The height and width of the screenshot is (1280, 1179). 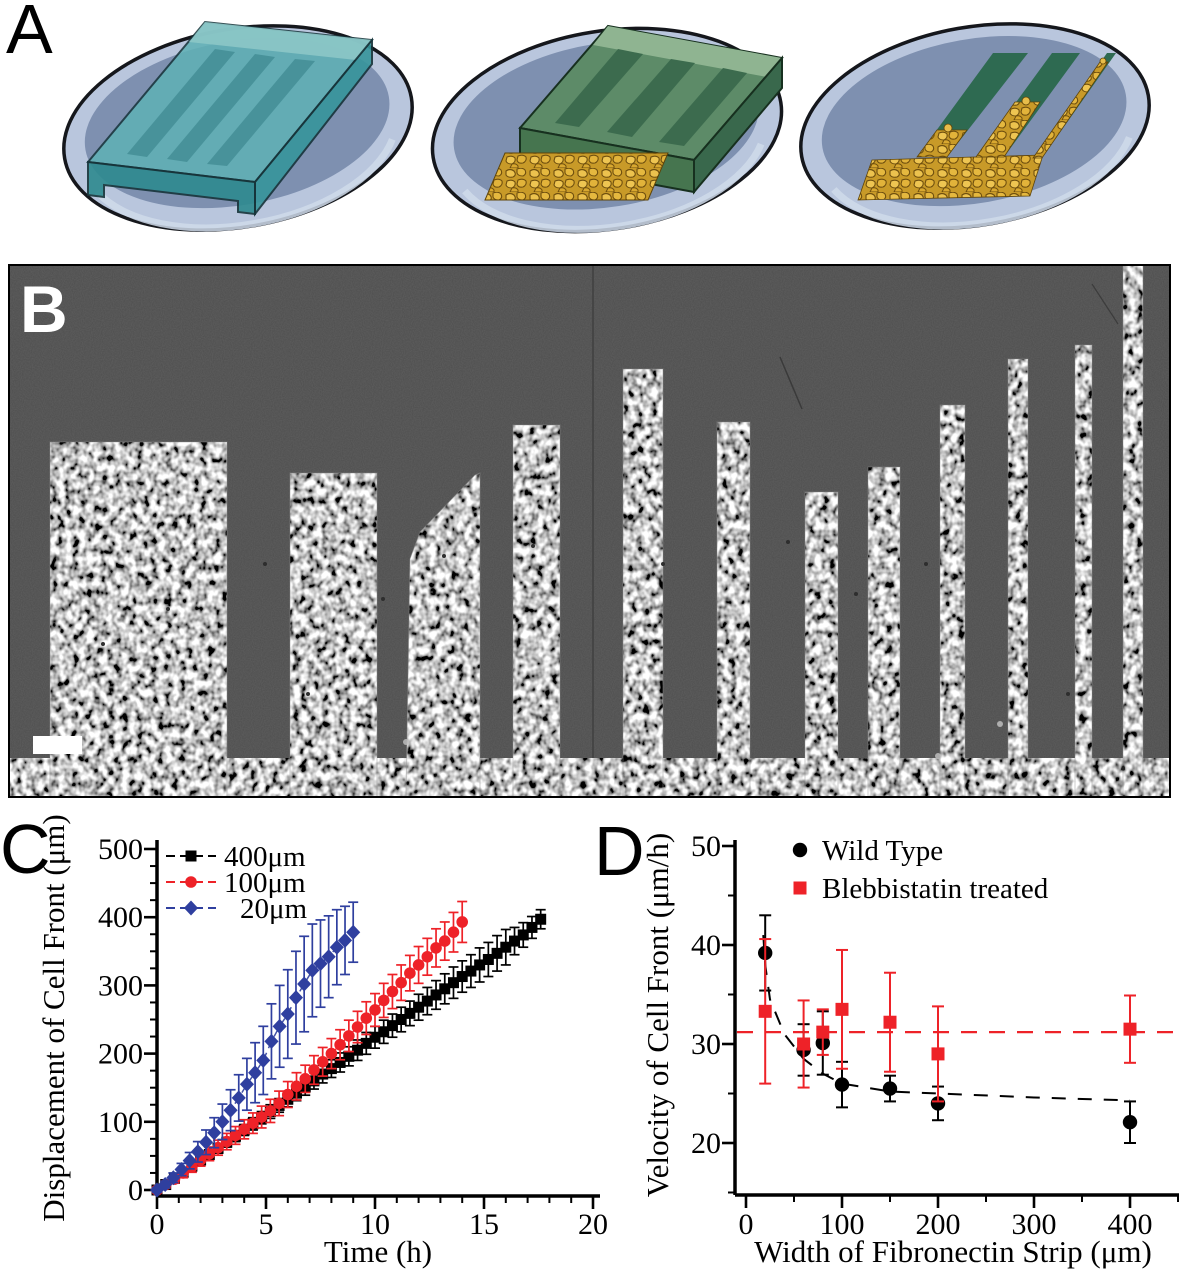 I want to click on y-tick-label: 400, so click(x=120, y=917).